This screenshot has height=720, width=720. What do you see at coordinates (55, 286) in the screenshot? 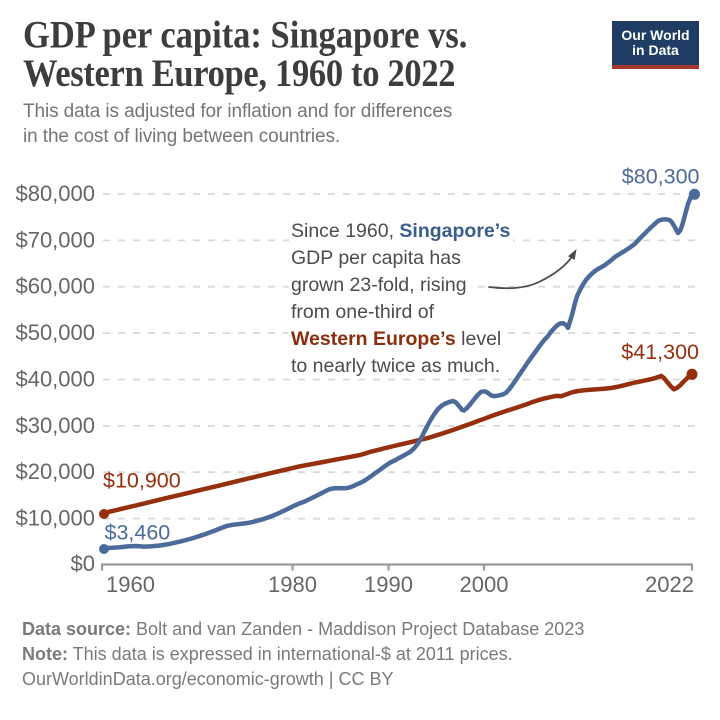
I see `svg-text: $60,000` at bounding box center [55, 286].